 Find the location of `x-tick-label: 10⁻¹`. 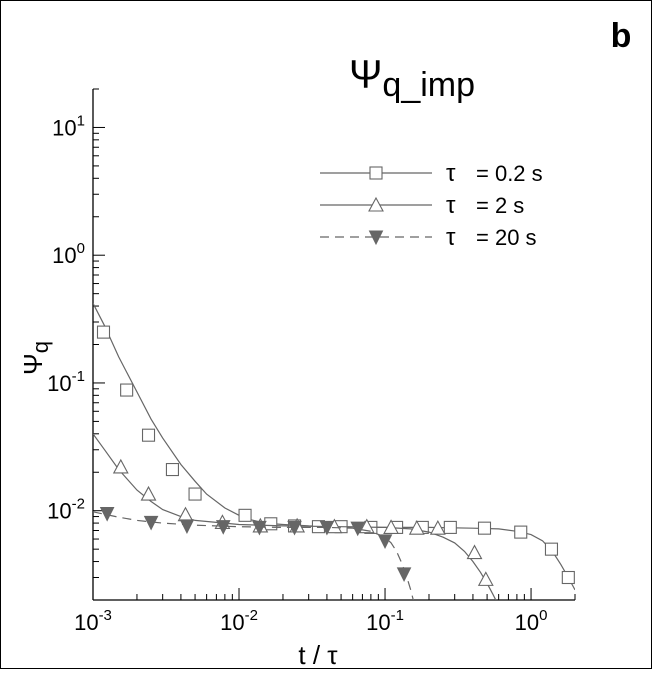

x-tick-label: 10⁻¹ is located at coordinates (385, 621).